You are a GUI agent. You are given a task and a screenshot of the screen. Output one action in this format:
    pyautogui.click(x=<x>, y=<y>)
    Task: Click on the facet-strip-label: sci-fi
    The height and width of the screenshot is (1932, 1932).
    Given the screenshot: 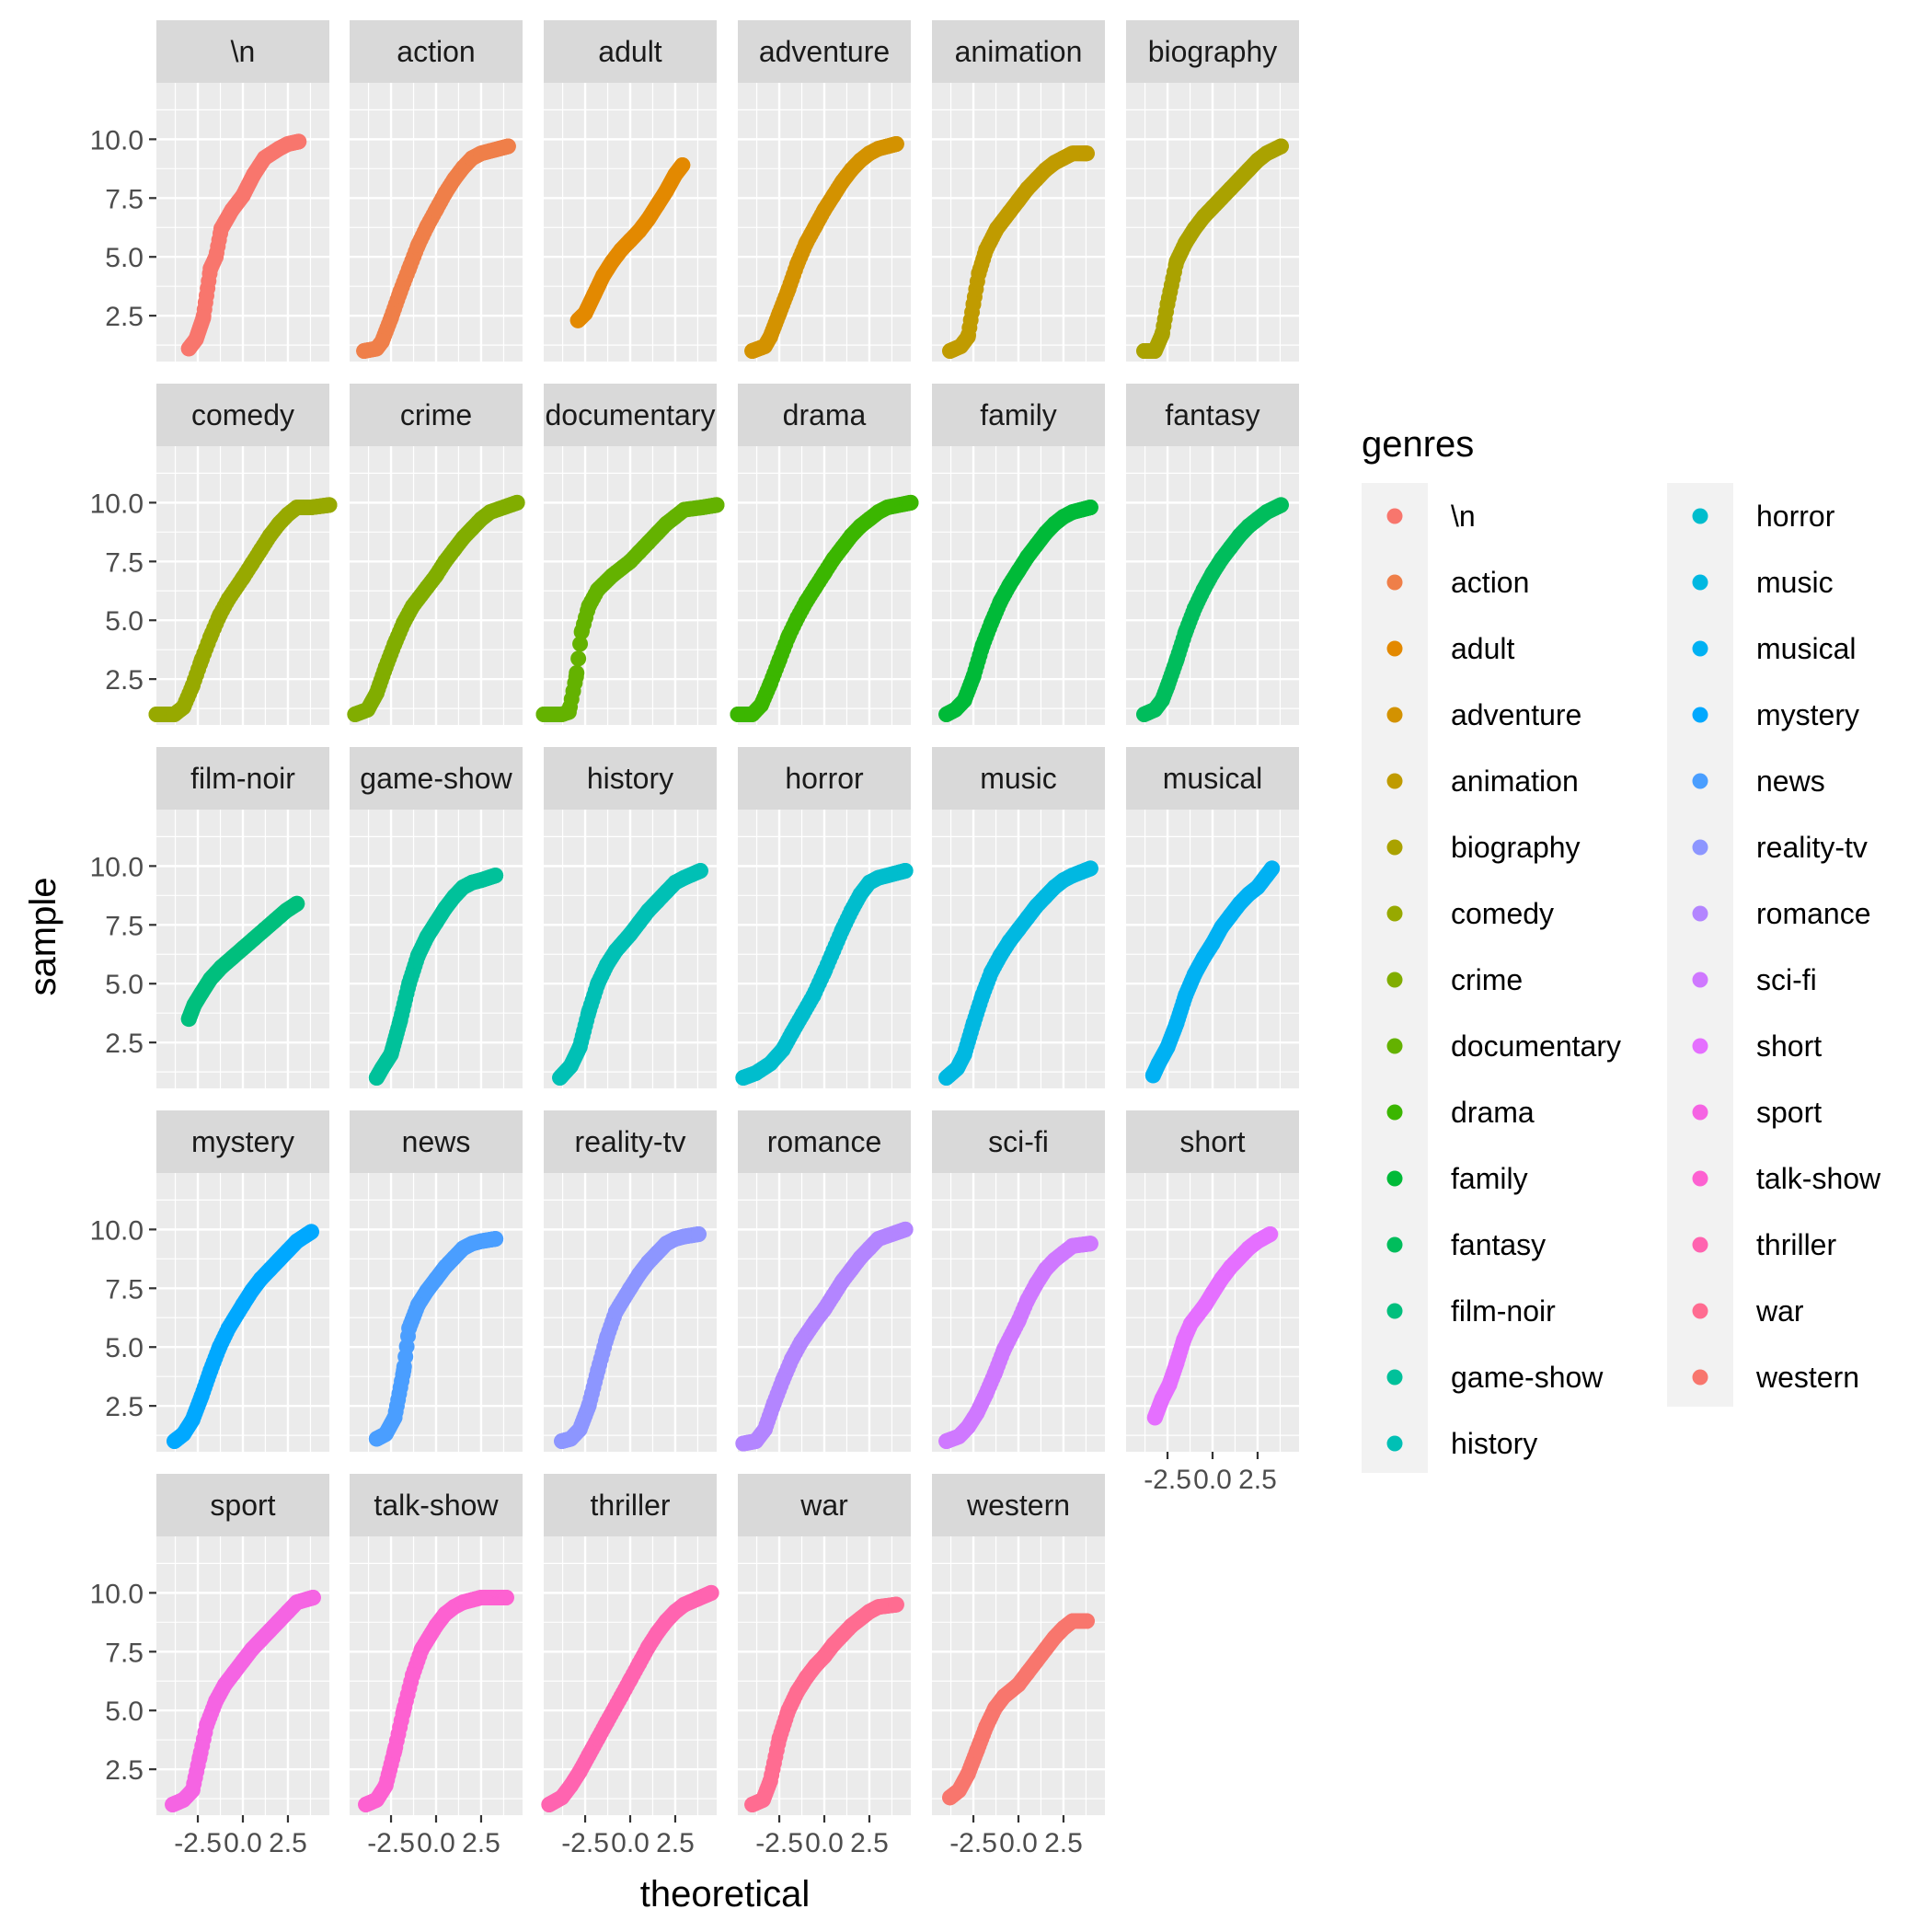 What is the action you would take?
    pyautogui.click(x=1018, y=1141)
    